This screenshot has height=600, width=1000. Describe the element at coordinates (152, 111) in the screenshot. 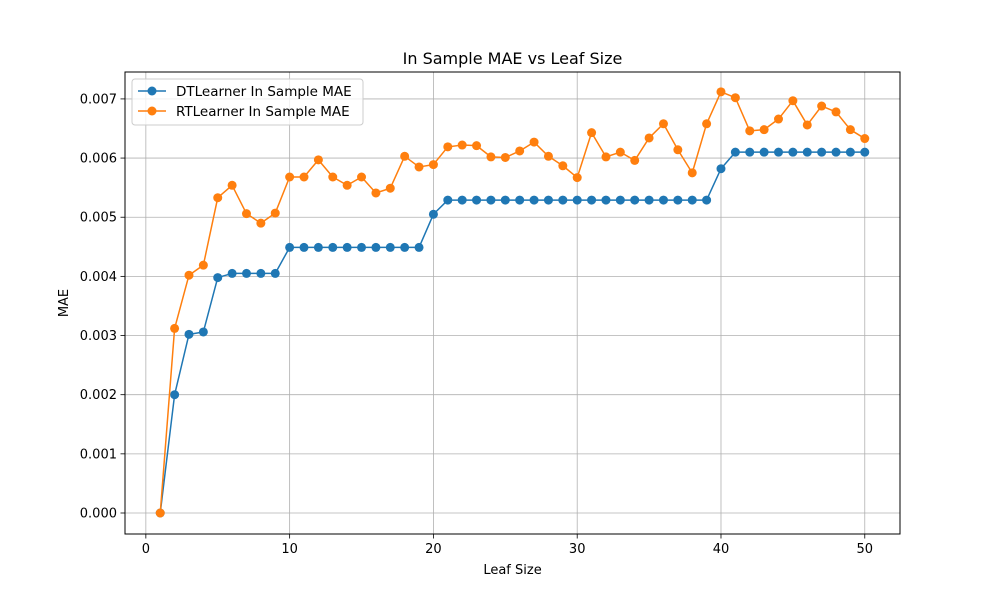

I see `legend-marker-rtlearner` at that location.